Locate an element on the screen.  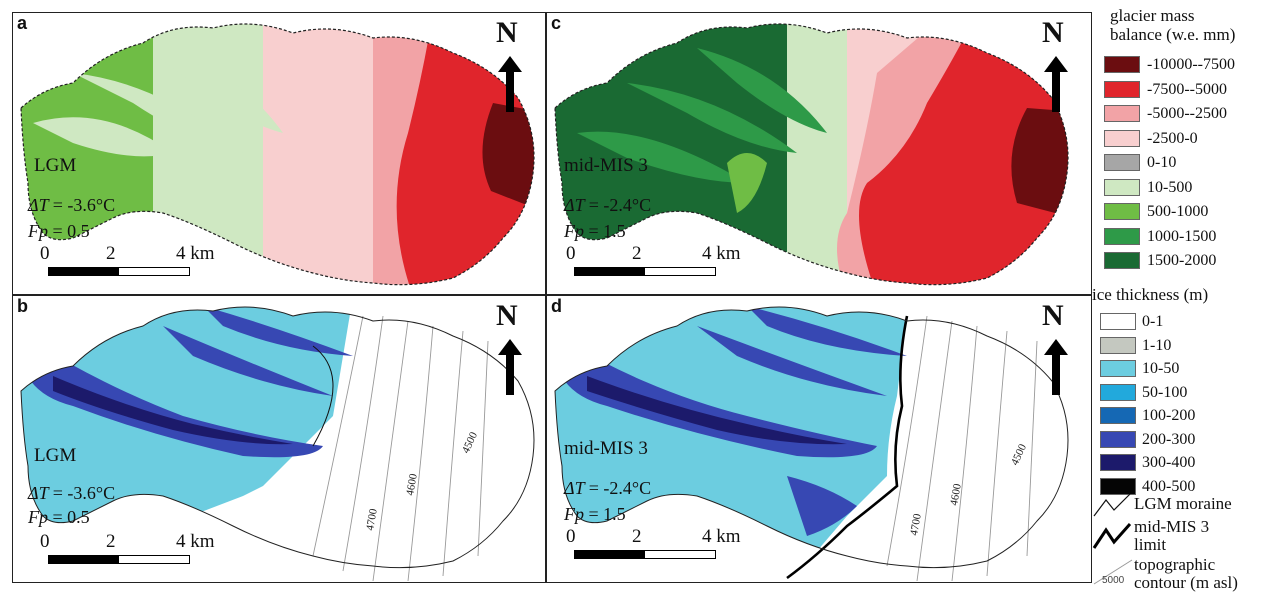
legend-mass-balance-label: 1000-1500 is located at coordinates (1182, 236).